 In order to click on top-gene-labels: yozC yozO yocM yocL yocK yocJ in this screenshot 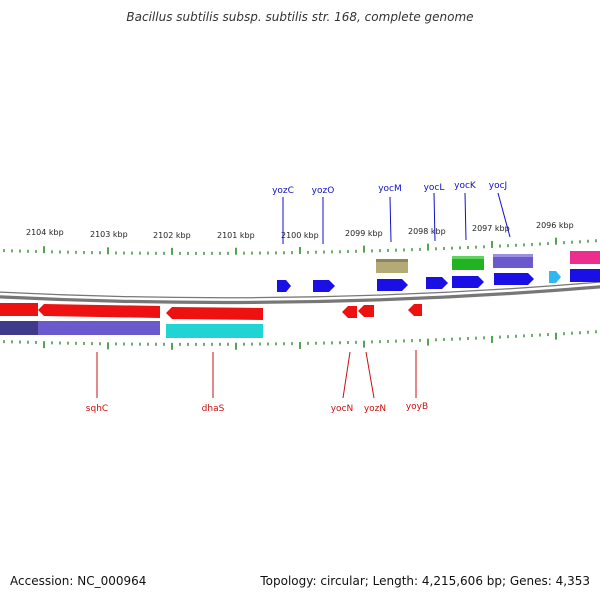, I will do `click(389, 188)`.